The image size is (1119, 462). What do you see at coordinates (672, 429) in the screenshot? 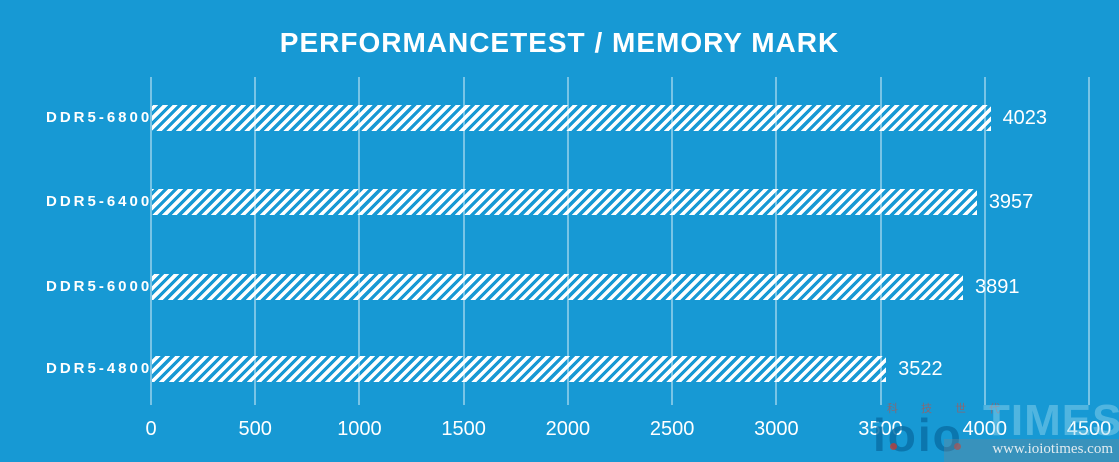
I see `x-tick-label-2500: 2500` at bounding box center [672, 429].